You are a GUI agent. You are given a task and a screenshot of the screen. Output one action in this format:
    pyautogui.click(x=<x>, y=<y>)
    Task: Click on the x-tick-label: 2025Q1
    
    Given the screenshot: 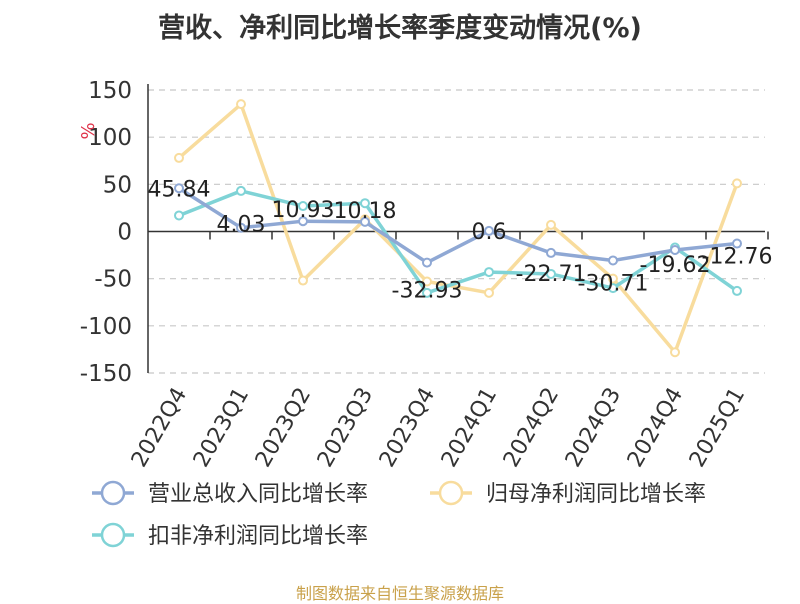 What is the action you would take?
    pyautogui.click(x=717, y=428)
    